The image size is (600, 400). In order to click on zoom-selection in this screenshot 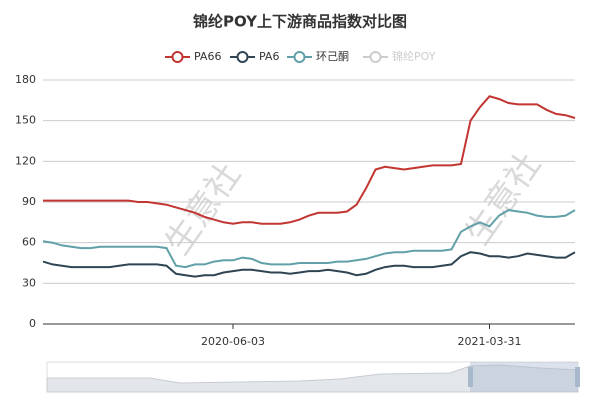, I will do `click(524, 377)`.